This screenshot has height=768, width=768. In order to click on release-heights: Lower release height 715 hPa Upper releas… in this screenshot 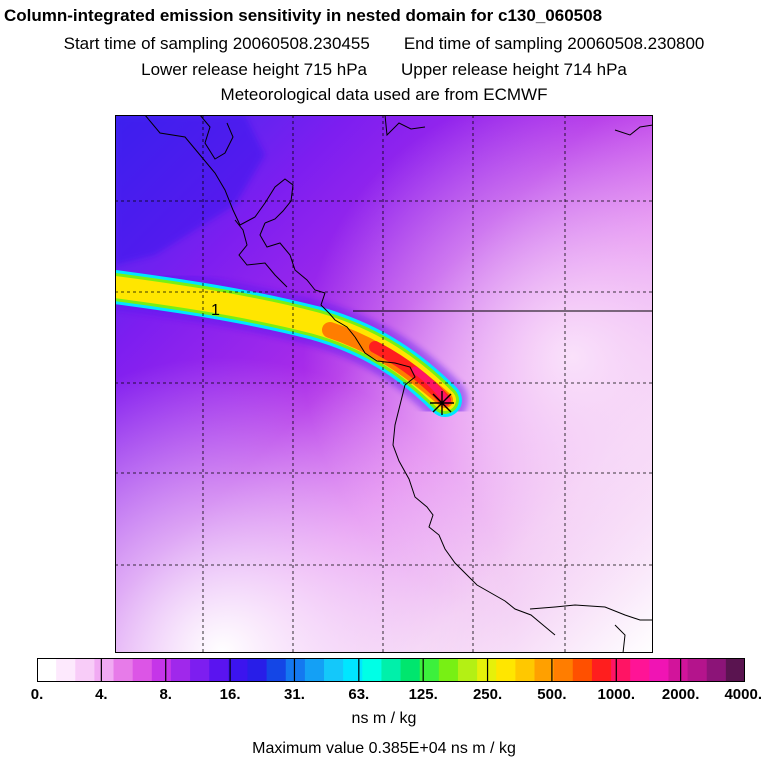, I will do `click(384, 70)`.